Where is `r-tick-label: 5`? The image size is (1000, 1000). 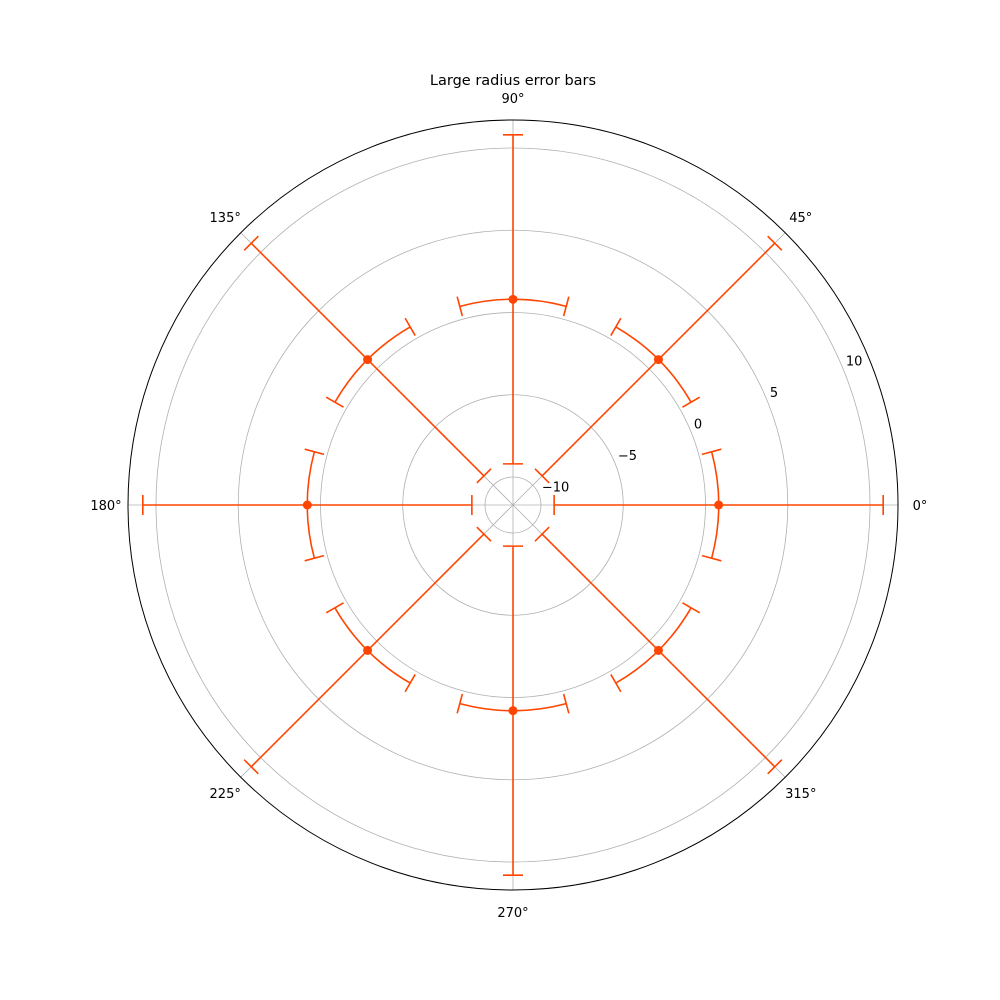 r-tick-label: 5 is located at coordinates (774, 393).